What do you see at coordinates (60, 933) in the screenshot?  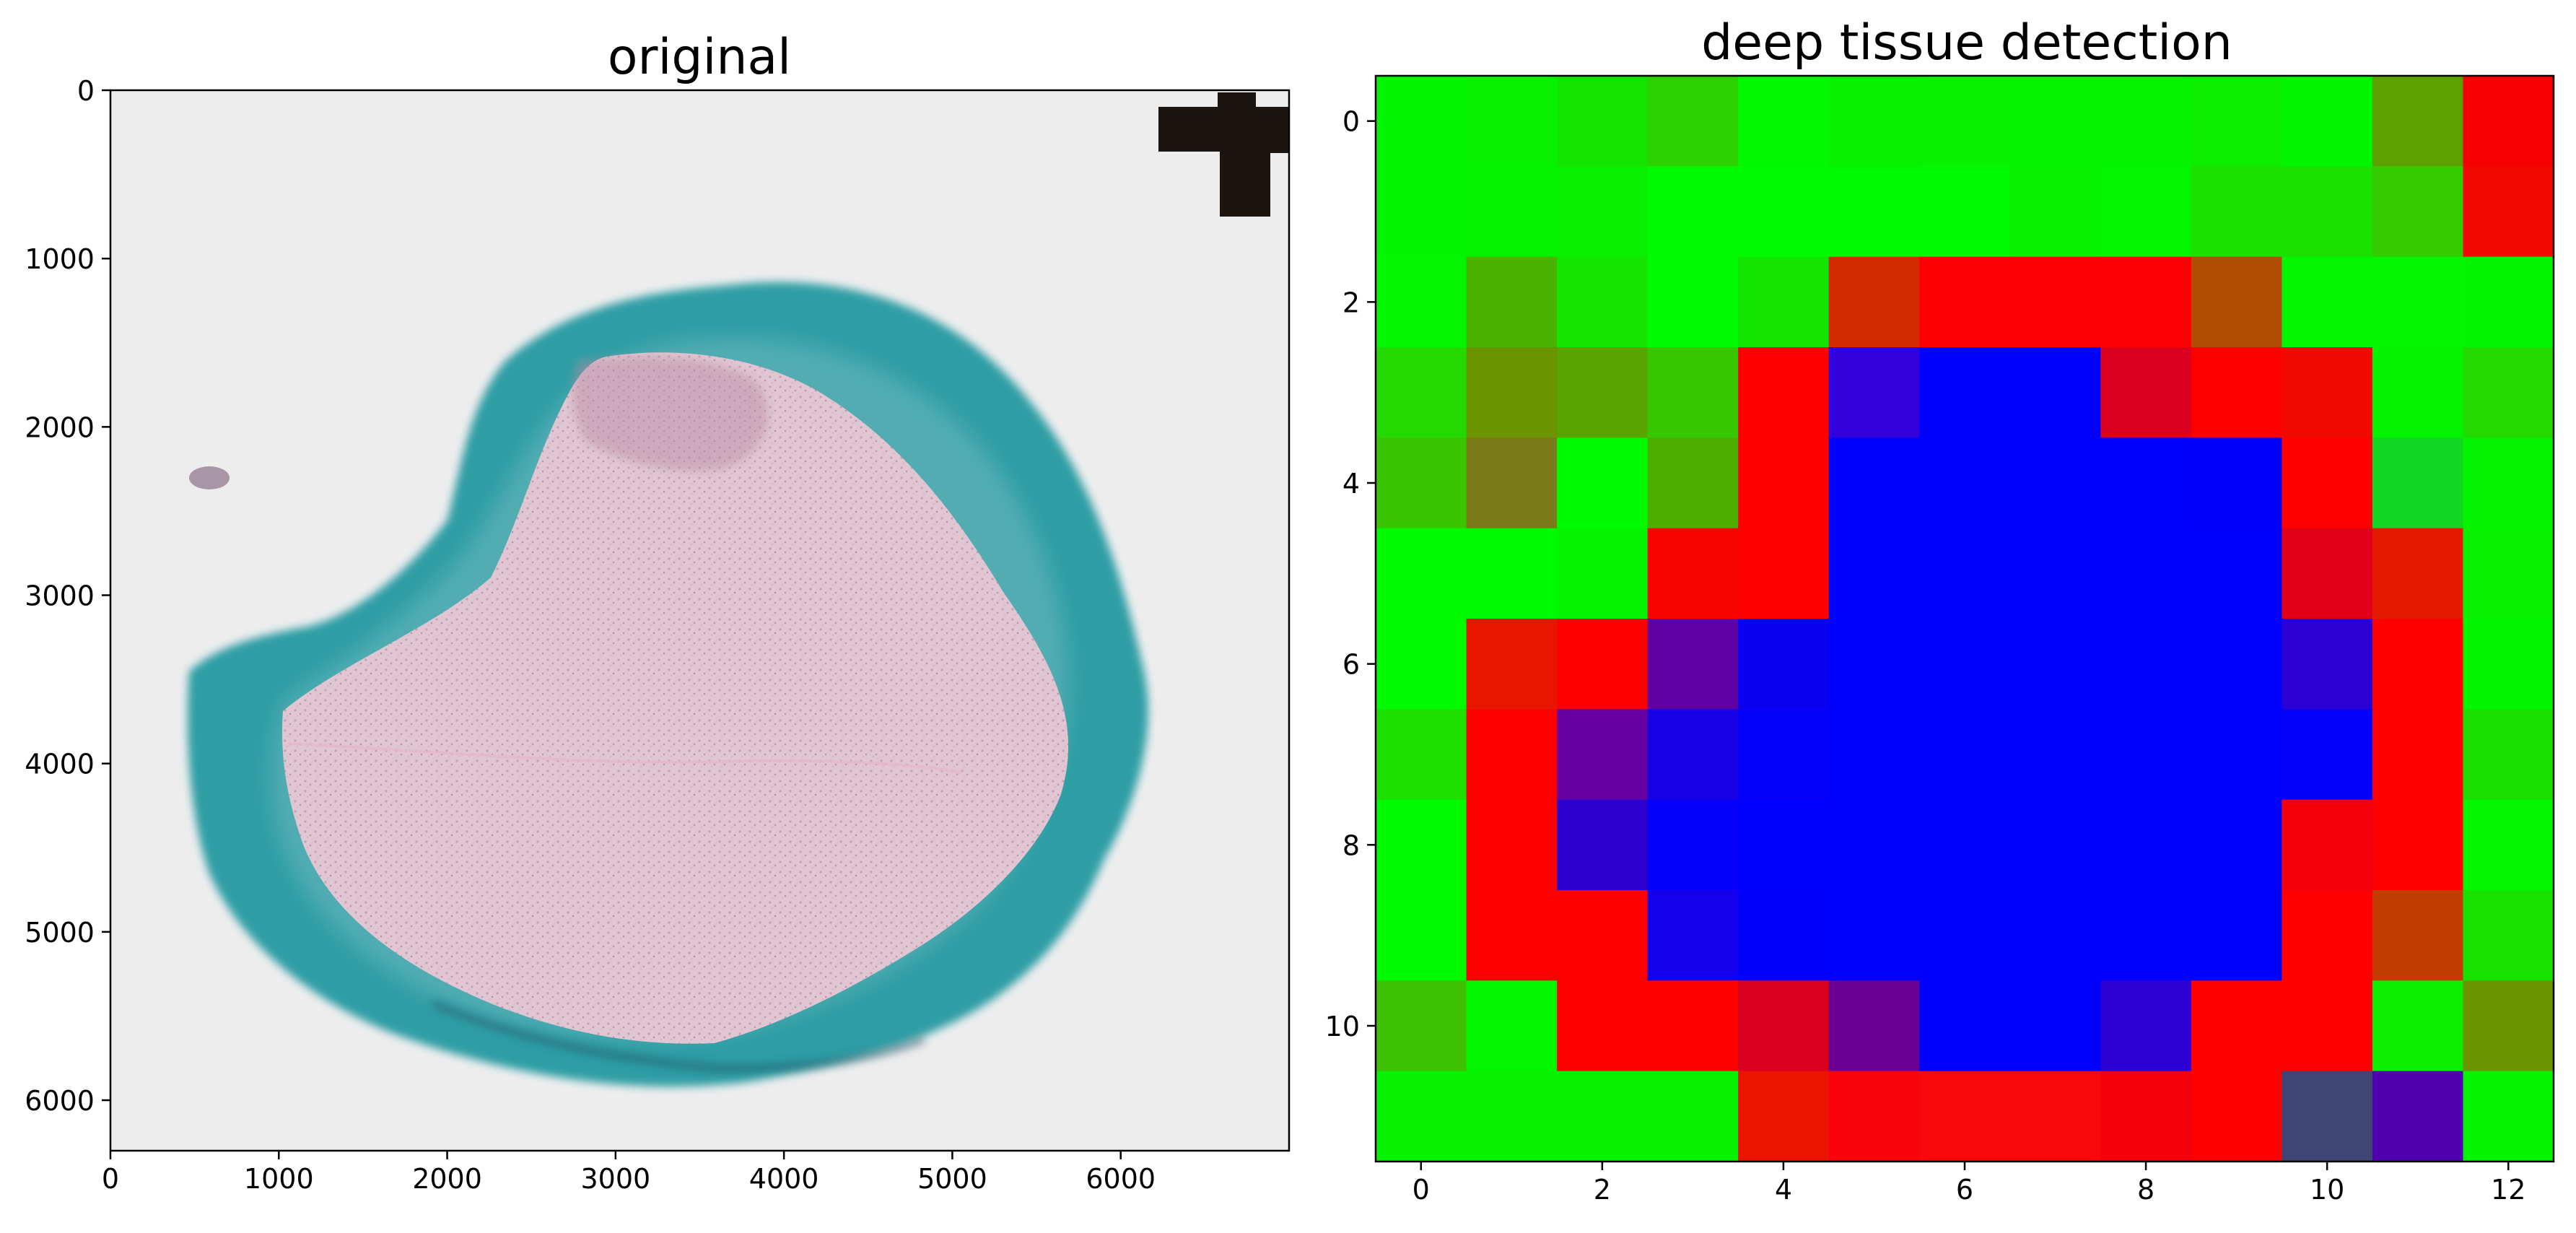 I see `original-ytick-label: 5000` at bounding box center [60, 933].